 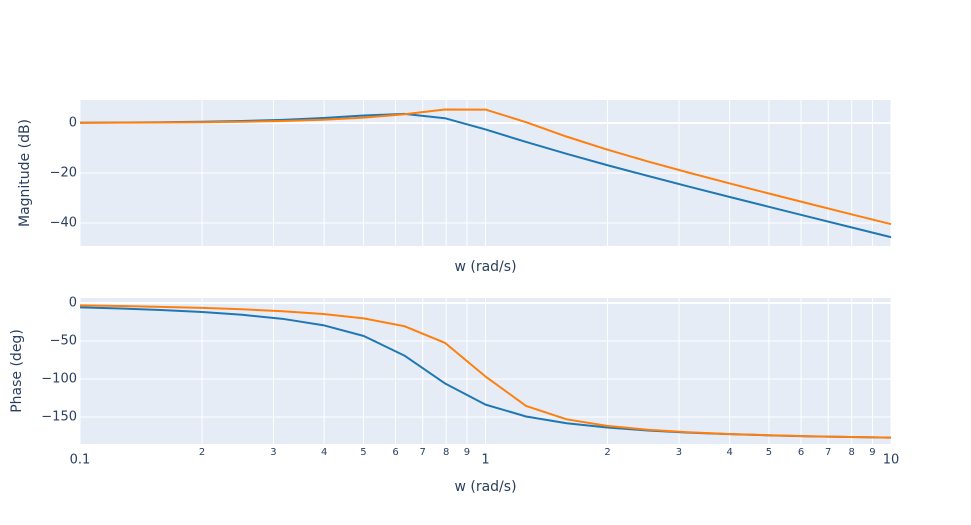 What do you see at coordinates (25, 173) in the screenshot?
I see `y-axis-title: Magnitude (dB)` at bounding box center [25, 173].